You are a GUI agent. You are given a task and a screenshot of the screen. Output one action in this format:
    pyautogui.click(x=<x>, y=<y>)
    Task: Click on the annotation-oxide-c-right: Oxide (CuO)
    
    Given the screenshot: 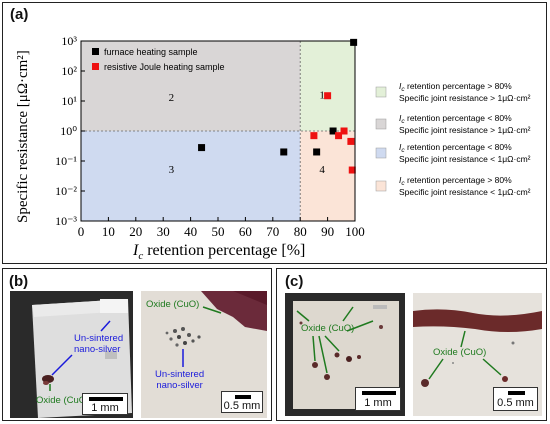 What is the action you would take?
    pyautogui.click(x=460, y=352)
    